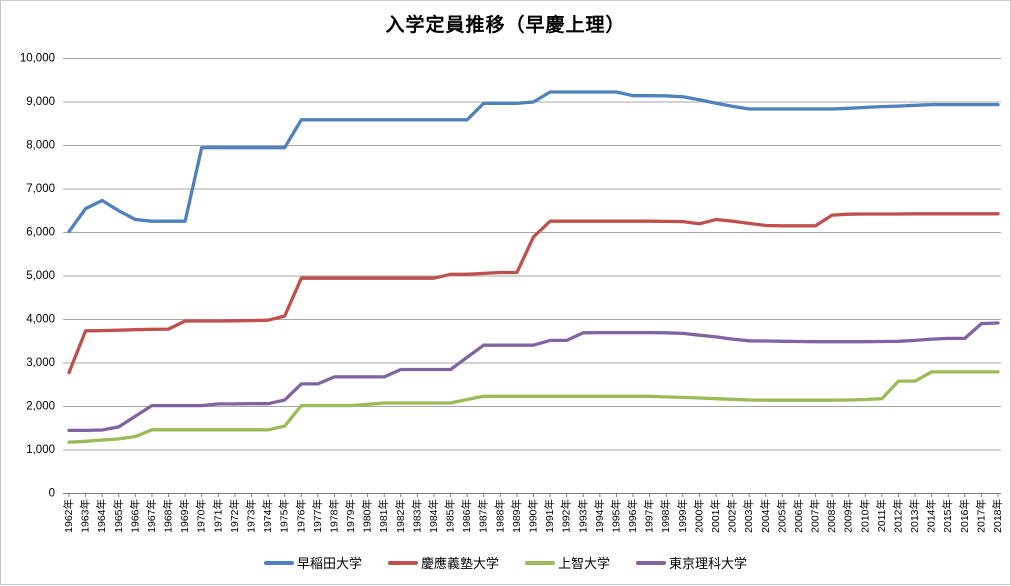 The height and width of the screenshot is (586, 1011). I want to click on x-axis-tick-label: 1970年, so click(201, 516).